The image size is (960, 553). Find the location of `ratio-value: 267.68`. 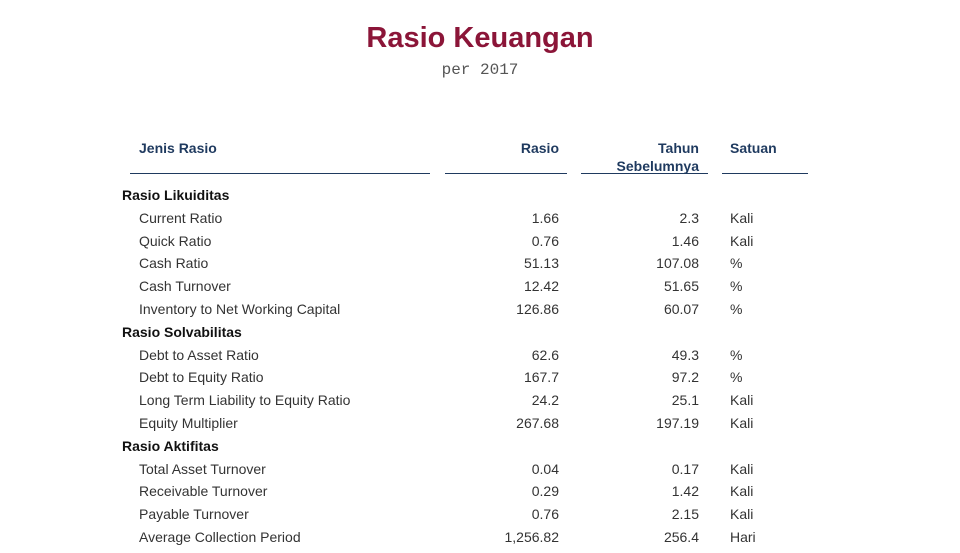

ratio-value: 267.68 is located at coordinates (537, 422).